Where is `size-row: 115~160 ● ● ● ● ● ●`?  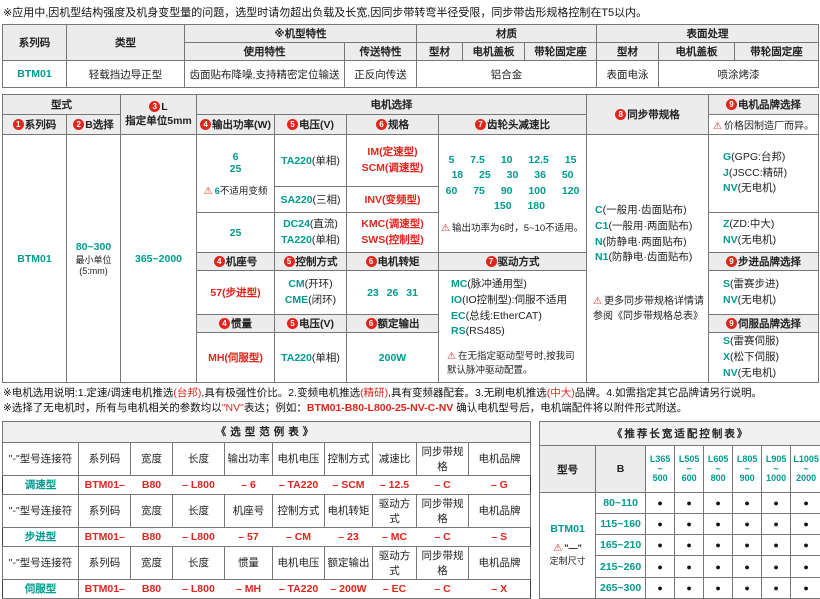 size-row: 115~160 ● ● ● ● ● ● is located at coordinates (680, 524).